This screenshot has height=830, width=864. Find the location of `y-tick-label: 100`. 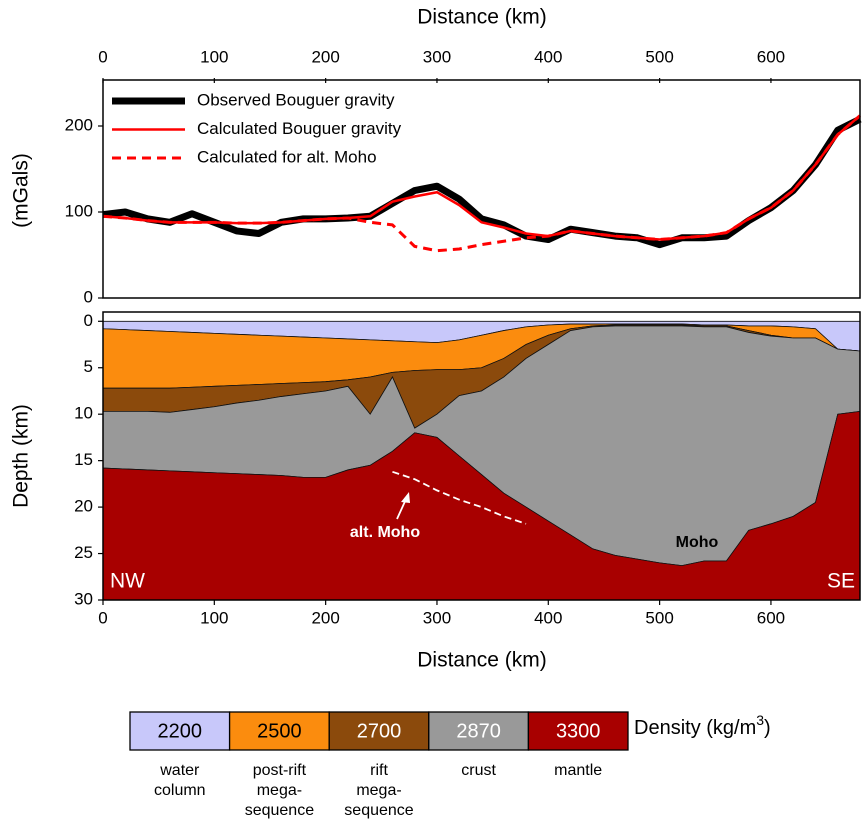

y-tick-label: 100 is located at coordinates (79, 210).